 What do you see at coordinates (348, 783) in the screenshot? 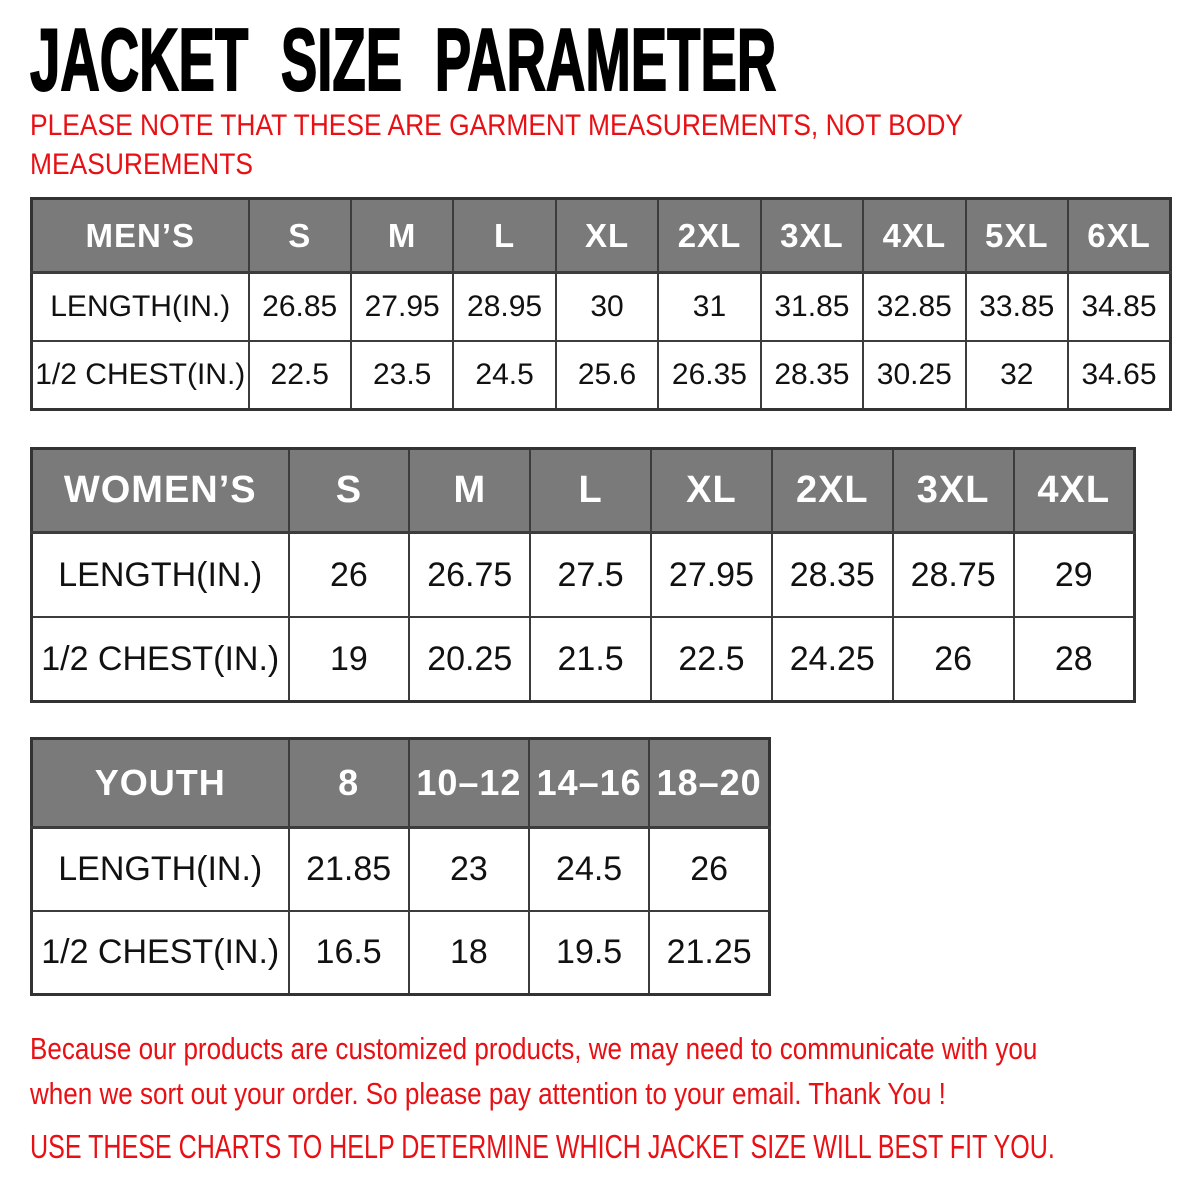
I see `size-column-header: 8` at bounding box center [348, 783].